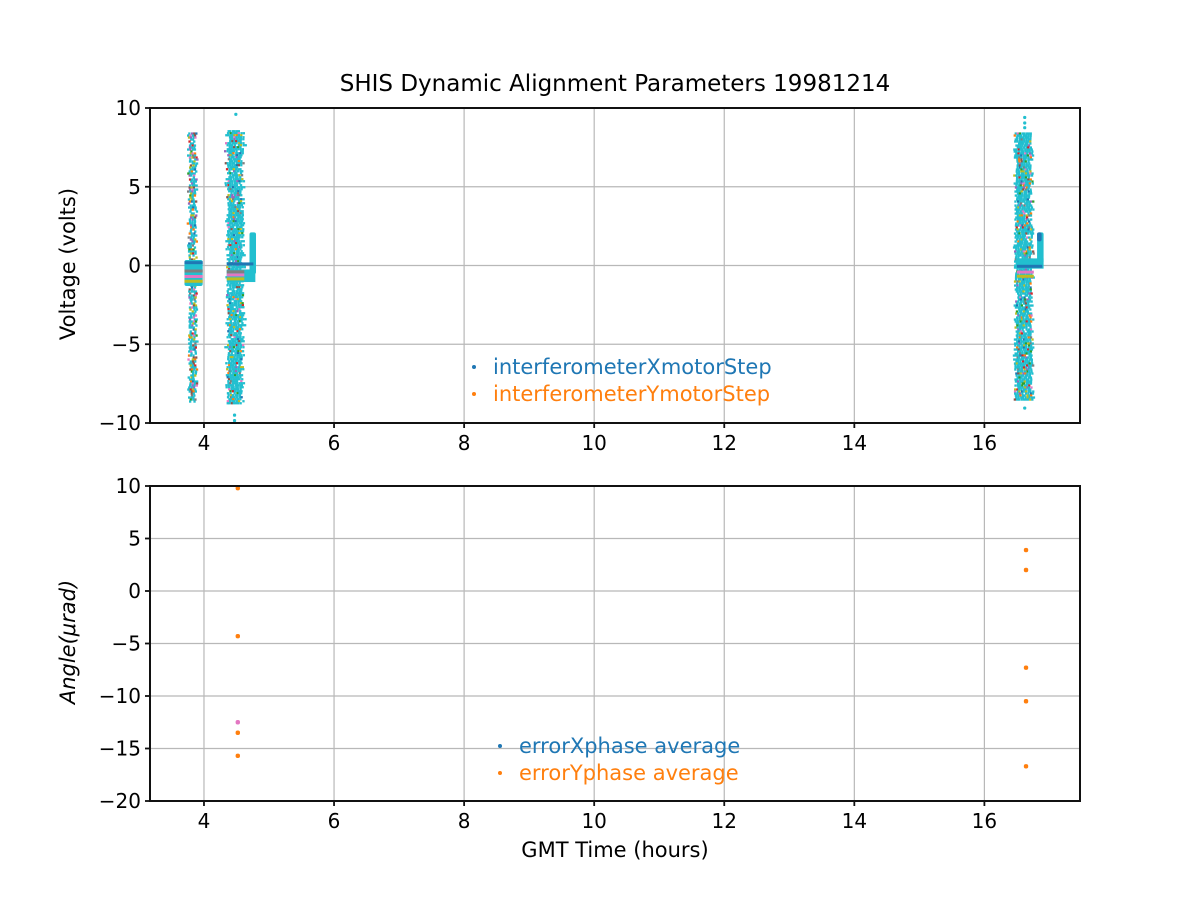 The width and height of the screenshot is (1200, 900). I want to click on top-y-axis-label: Voltage (volts), so click(68, 264).